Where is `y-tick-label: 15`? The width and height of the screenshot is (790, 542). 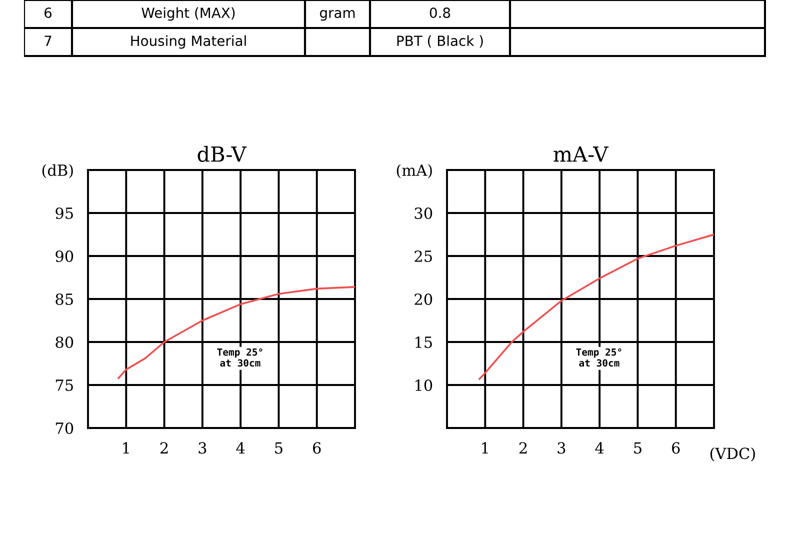 y-tick-label: 15 is located at coordinates (424, 342).